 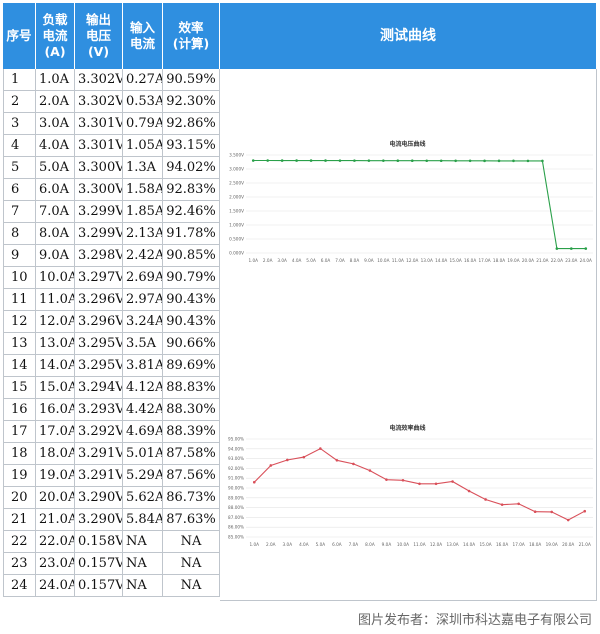 I want to click on y-tick-label: 0.000V, so click(x=236, y=253).